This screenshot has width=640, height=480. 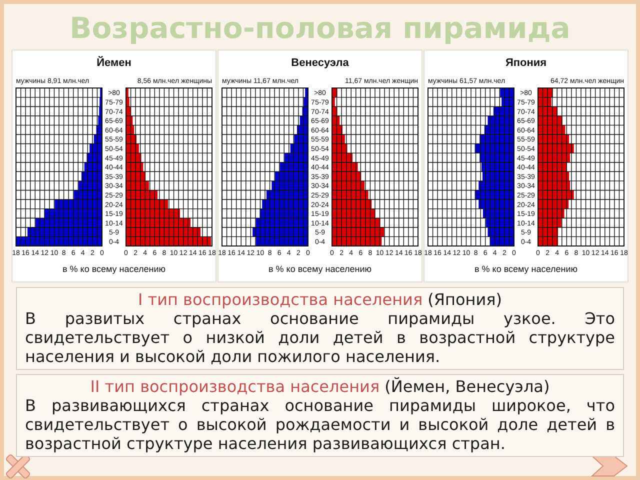 I want to click on text: II тип воспроизводства населения, so click(x=235, y=386).